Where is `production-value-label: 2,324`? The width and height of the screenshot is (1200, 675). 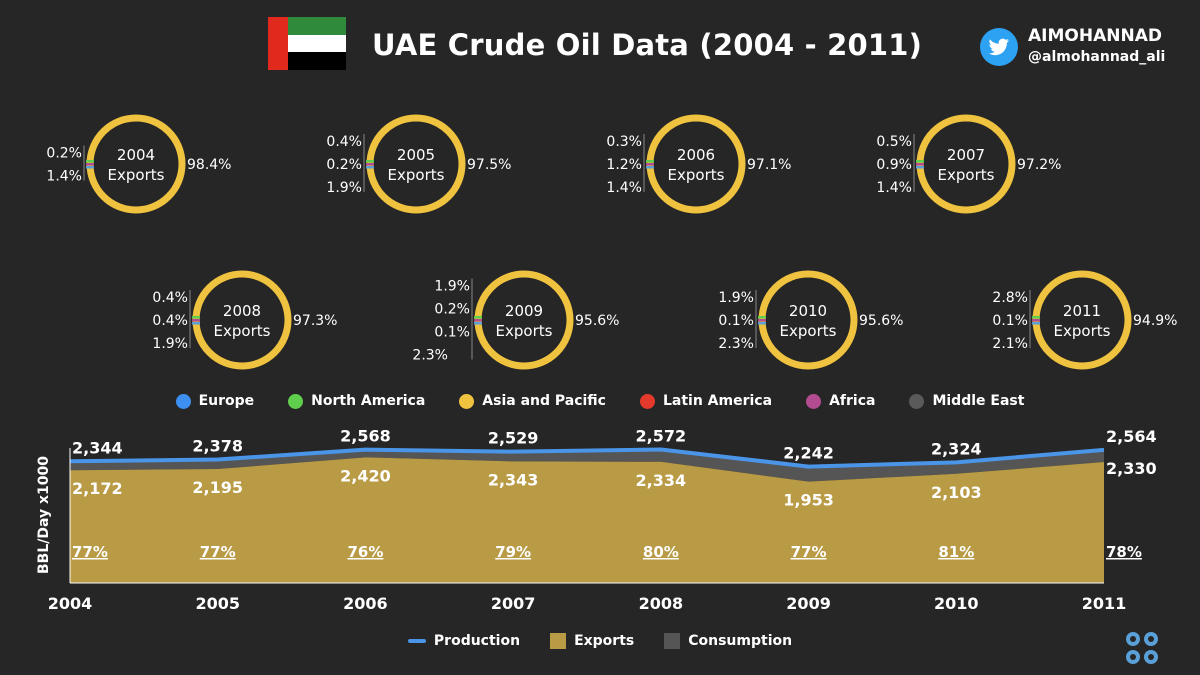 production-value-label: 2,324 is located at coordinates (956, 448).